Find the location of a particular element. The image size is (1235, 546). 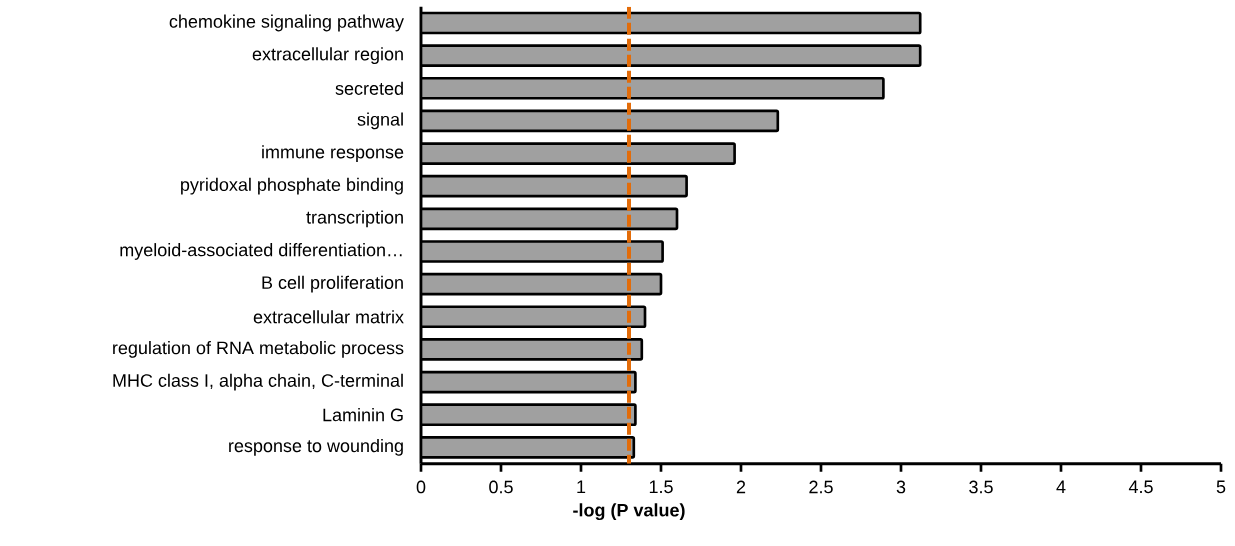

x-tick-label: 5 is located at coordinates (1221, 487).